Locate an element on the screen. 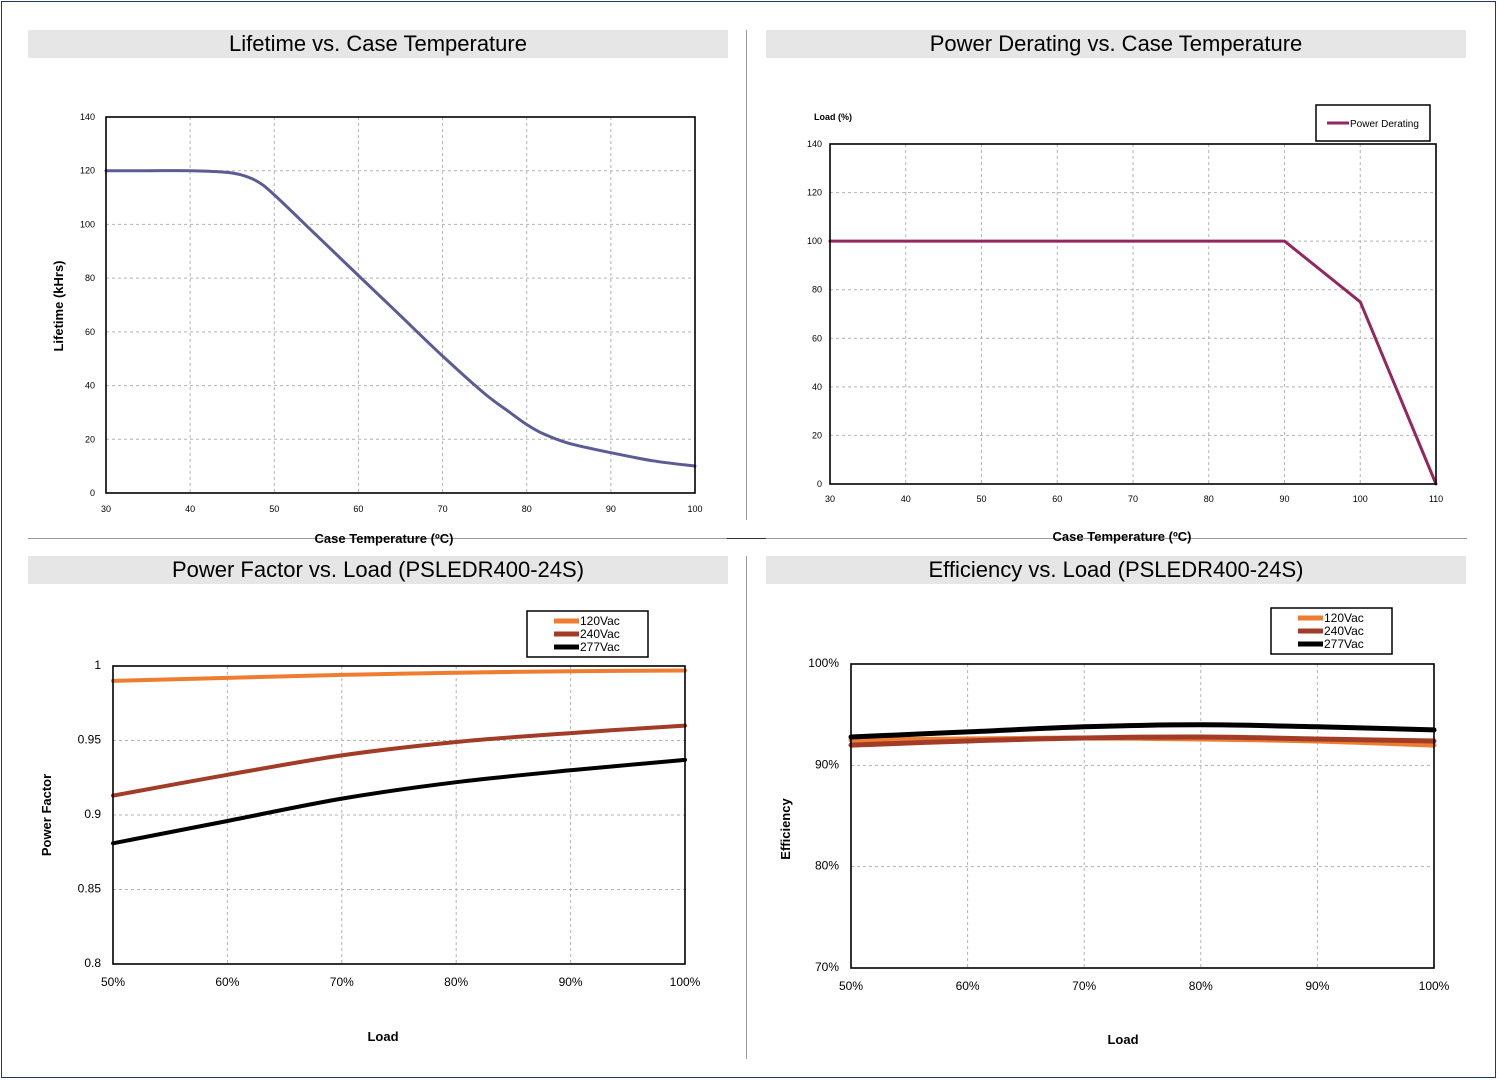  chart-title: Power Derating vs. Case Temperature is located at coordinates (1116, 44).